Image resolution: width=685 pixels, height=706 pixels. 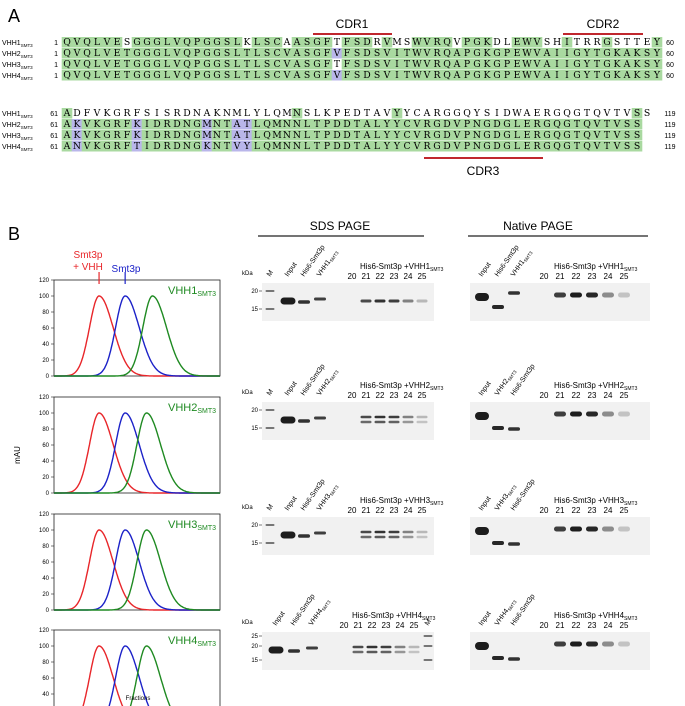 What do you see at coordinates (45, 663) in the screenshot?
I see `y-tick-label: 80` at bounding box center [45, 663].